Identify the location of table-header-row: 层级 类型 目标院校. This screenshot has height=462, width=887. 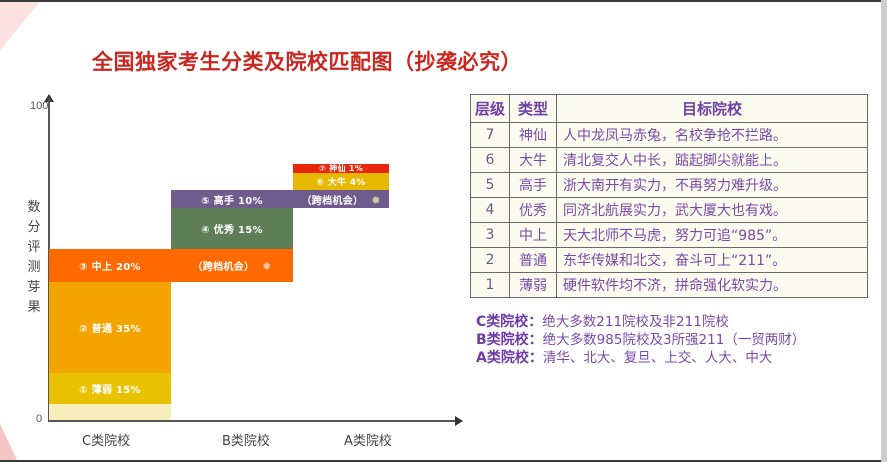
(669, 108).